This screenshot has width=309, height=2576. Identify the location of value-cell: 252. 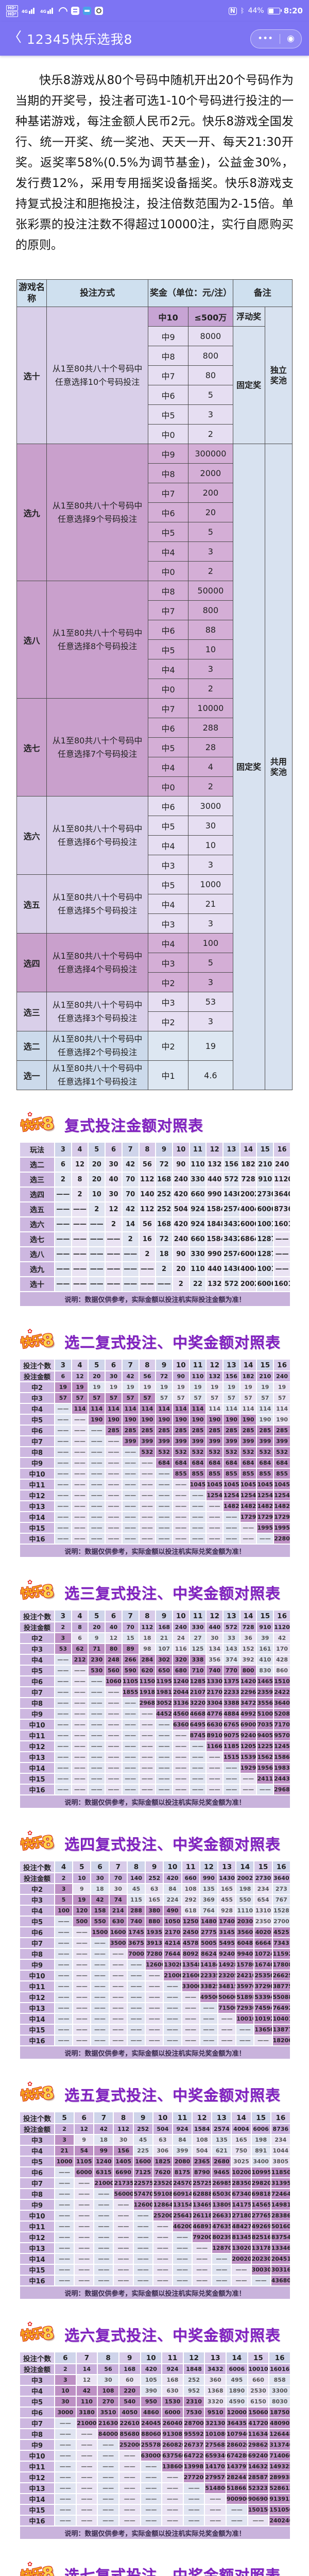
(193, 2380).